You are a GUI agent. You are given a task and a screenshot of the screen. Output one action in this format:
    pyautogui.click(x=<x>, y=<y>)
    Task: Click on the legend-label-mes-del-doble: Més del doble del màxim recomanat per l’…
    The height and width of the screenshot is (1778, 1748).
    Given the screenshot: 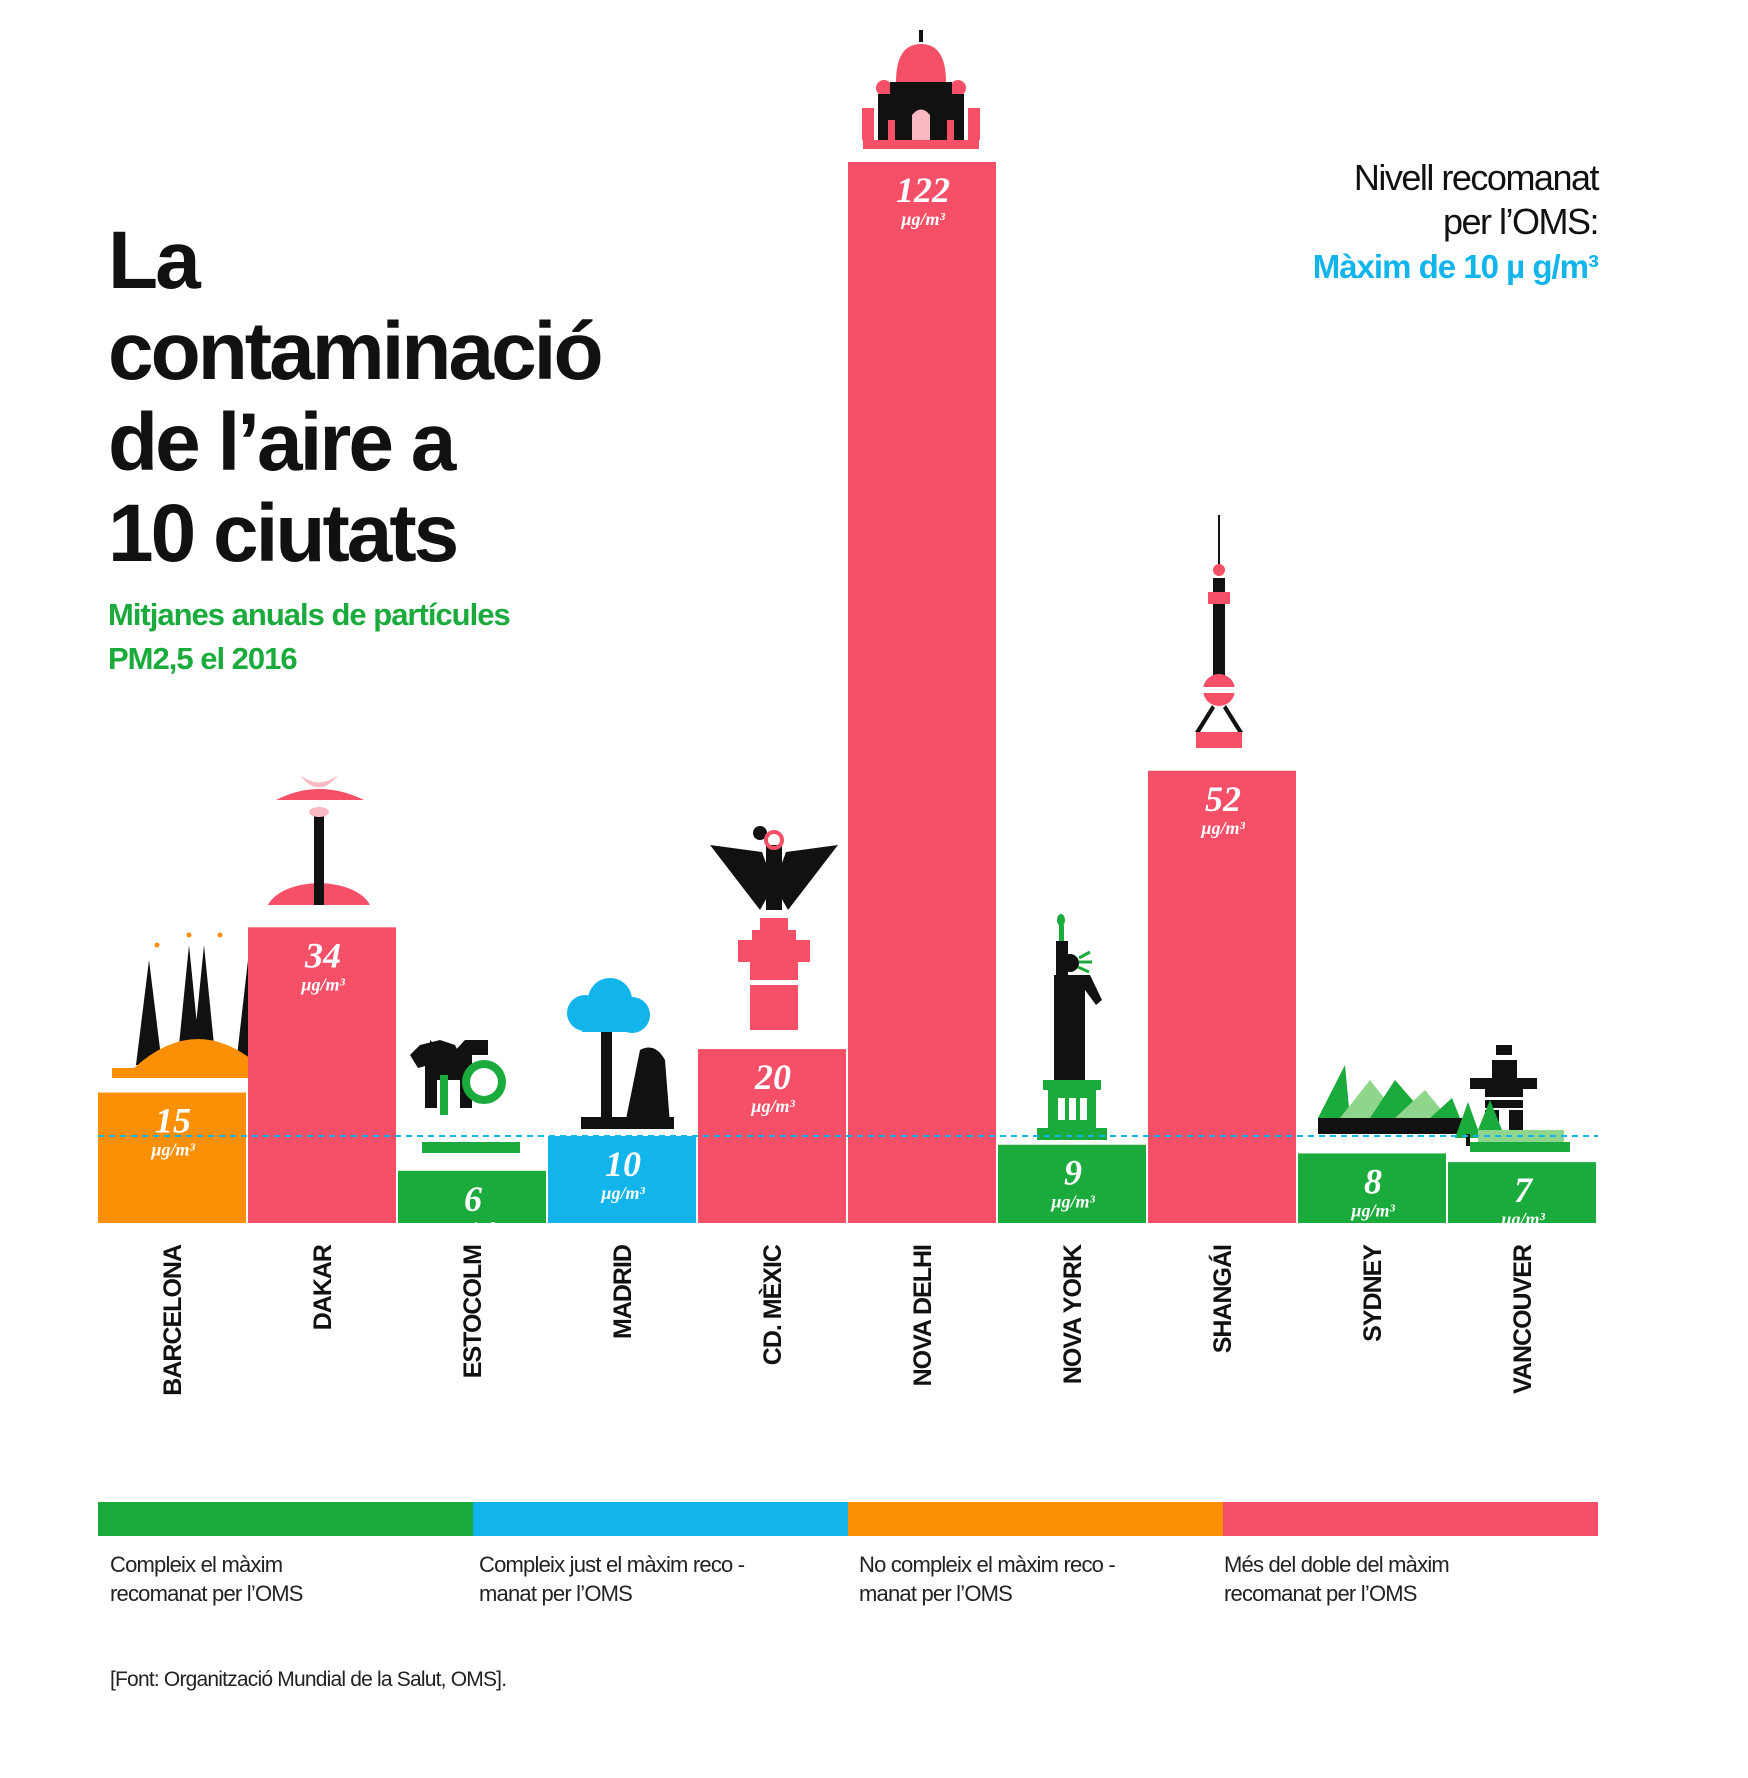 What is the action you would take?
    pyautogui.click(x=1337, y=1579)
    